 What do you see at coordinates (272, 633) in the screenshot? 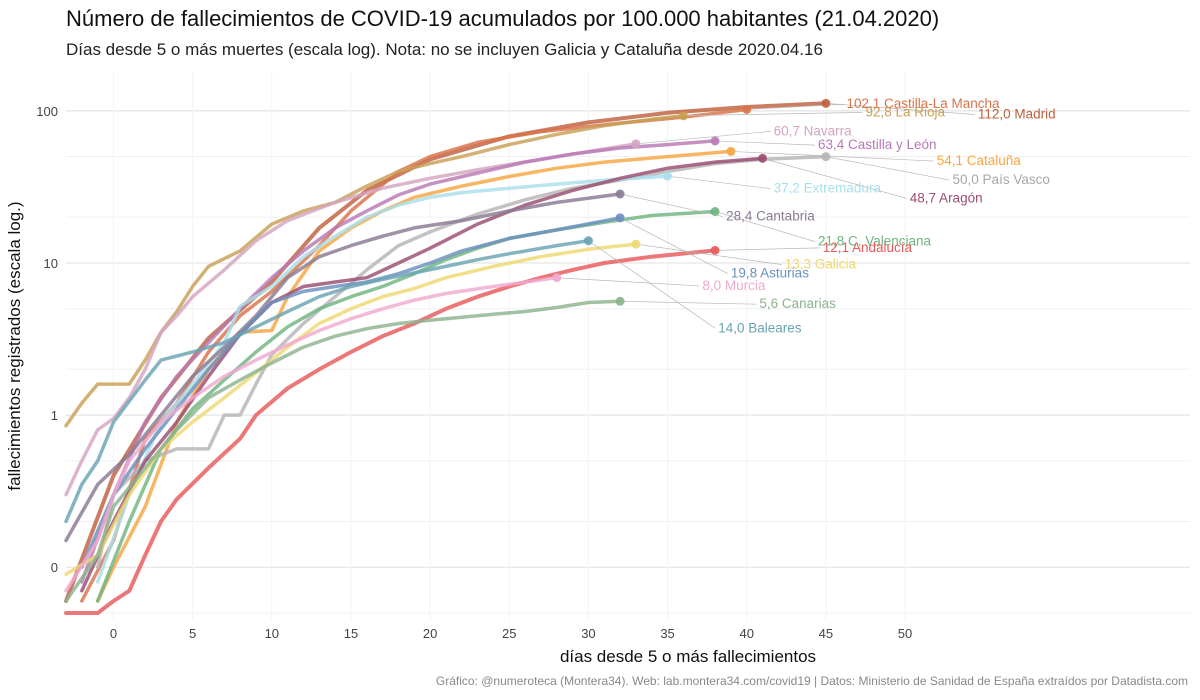
I see `x-tick-label: 10` at bounding box center [272, 633].